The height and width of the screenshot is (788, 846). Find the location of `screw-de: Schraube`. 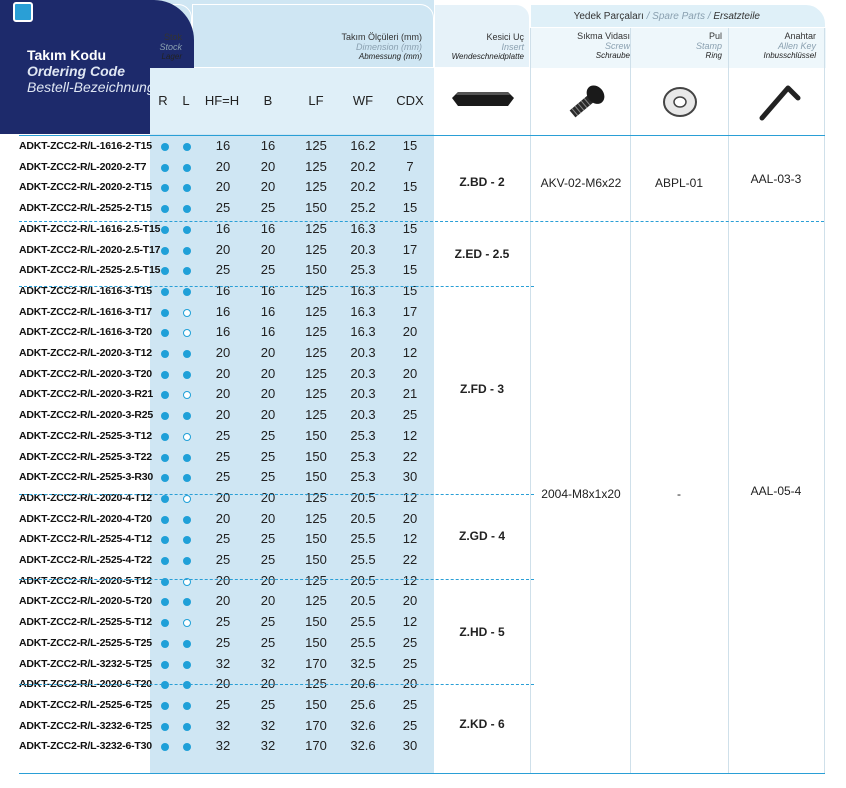

screw-de: Schraube is located at coordinates (612, 55).